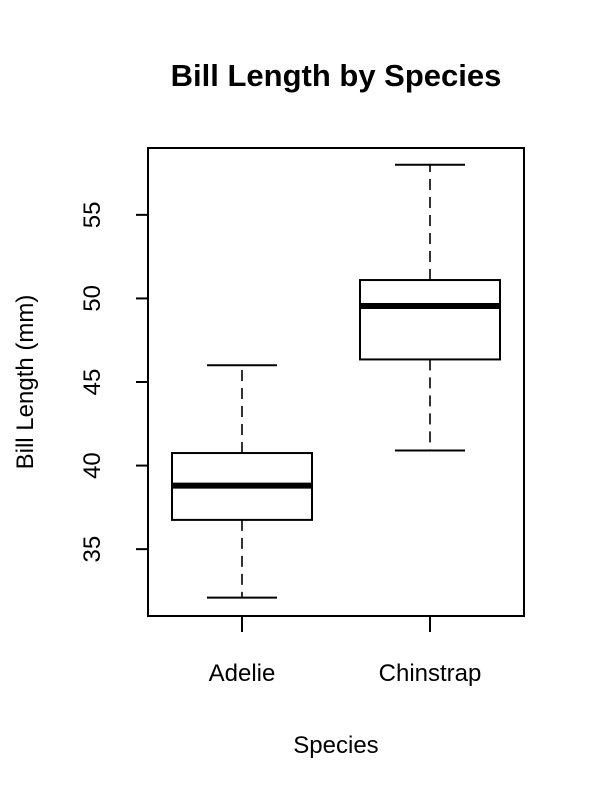  What do you see at coordinates (345, 651) in the screenshot?
I see `x-axis: Adelie Chinstrap` at bounding box center [345, 651].